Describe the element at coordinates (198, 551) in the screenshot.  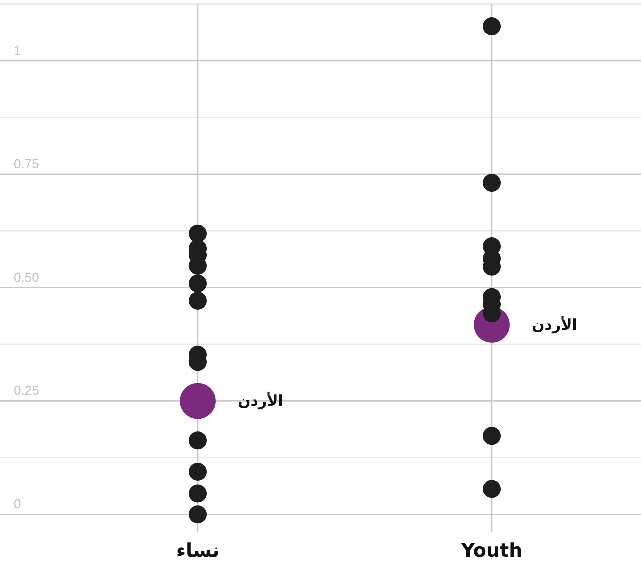
I see `x-tick-label: نساء` at that location.